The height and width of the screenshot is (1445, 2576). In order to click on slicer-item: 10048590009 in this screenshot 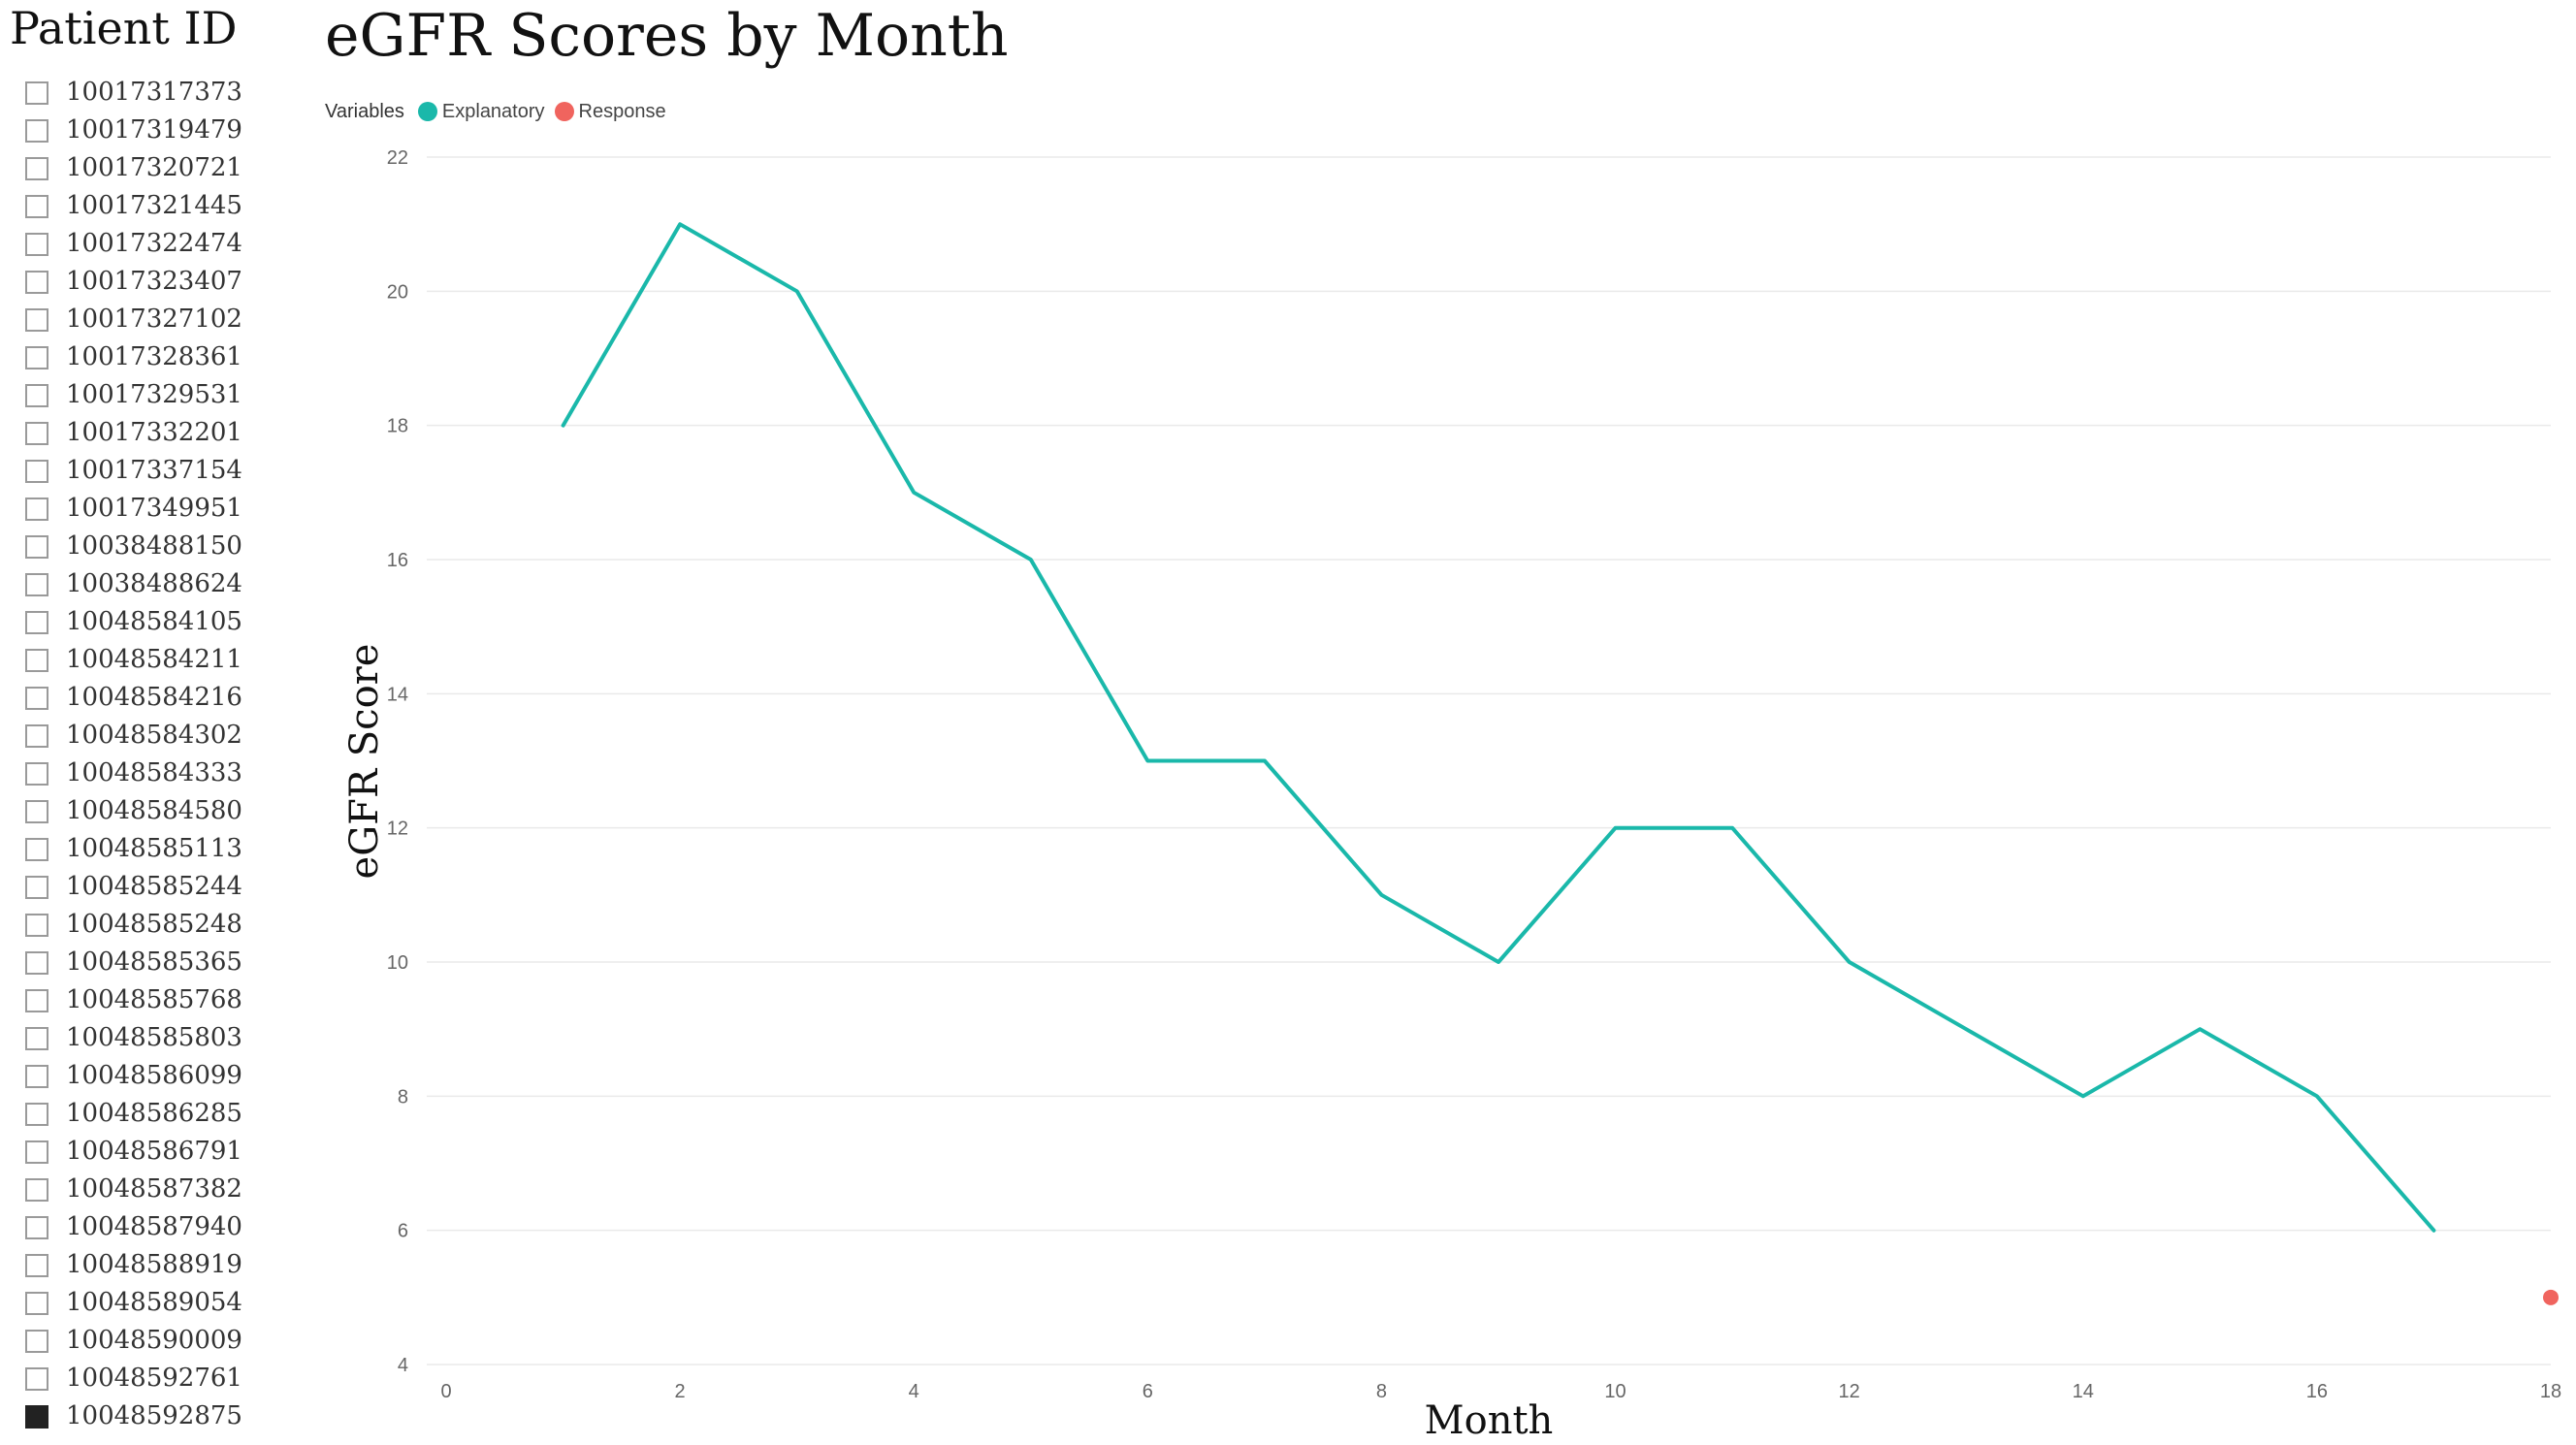, I will do `click(145, 1340)`.